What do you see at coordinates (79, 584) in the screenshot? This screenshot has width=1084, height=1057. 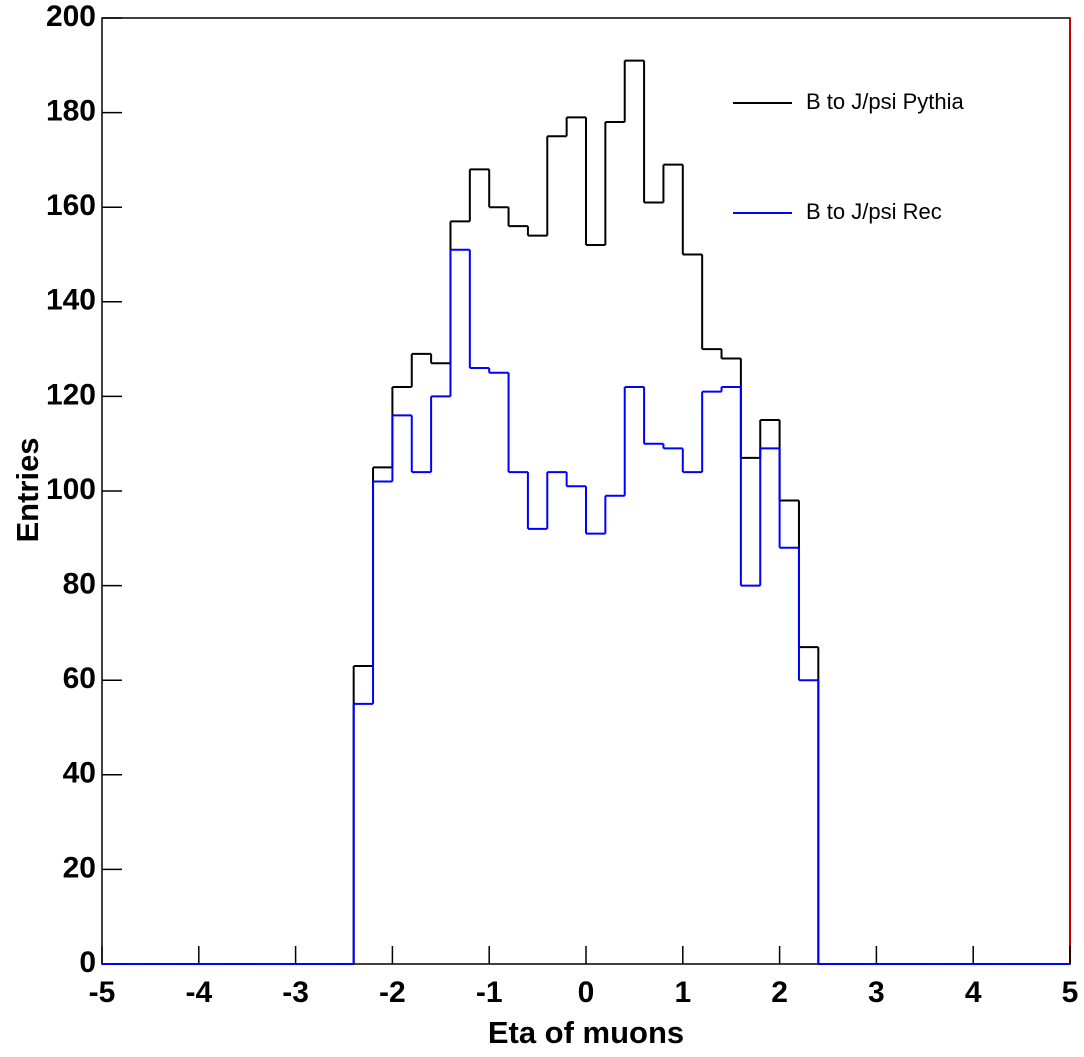 I see `y-tick-label: 80` at bounding box center [79, 584].